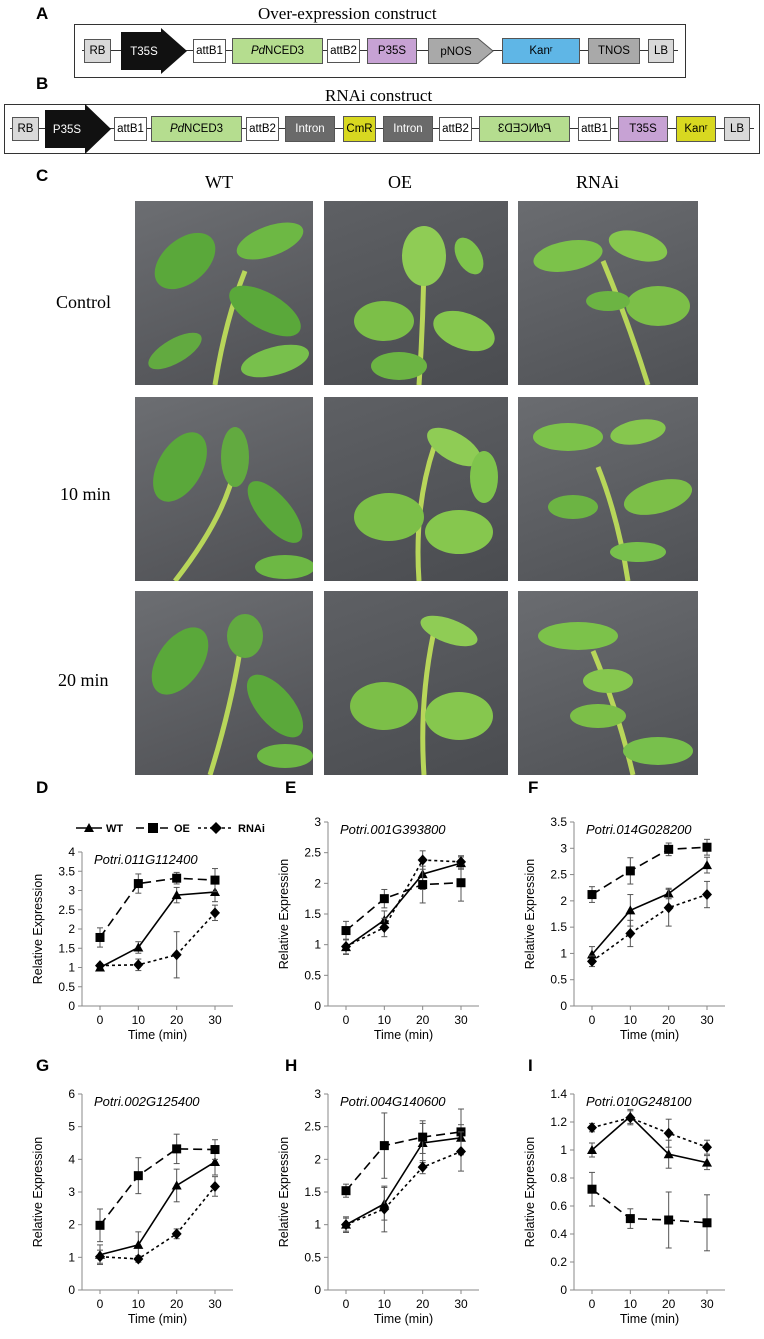 This screenshot has width=764, height=1339. I want to click on axes: 00.511.522.530 10 20 30, so click(391, 921).